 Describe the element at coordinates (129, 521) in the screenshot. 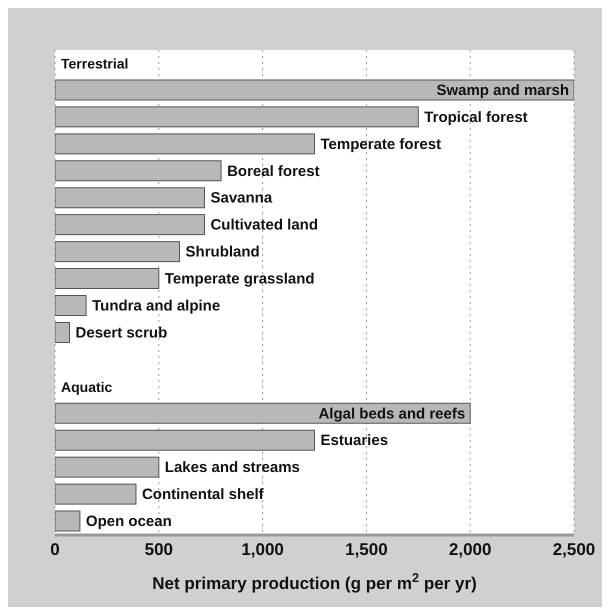

I see `y-tick-label: Open ocean` at that location.